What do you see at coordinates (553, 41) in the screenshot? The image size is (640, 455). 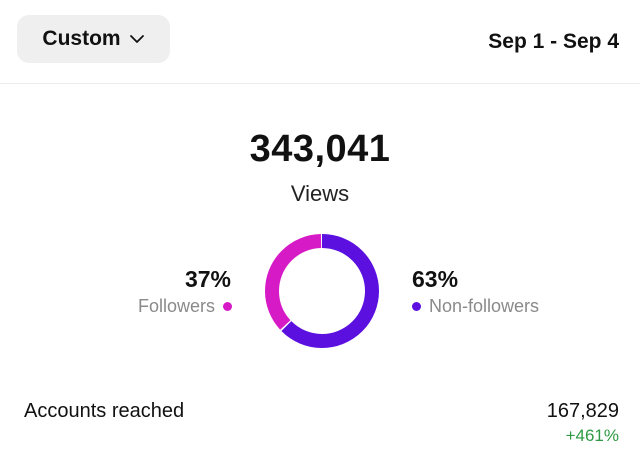 I see `date-range-text: Sep 1 - Sep 4` at bounding box center [553, 41].